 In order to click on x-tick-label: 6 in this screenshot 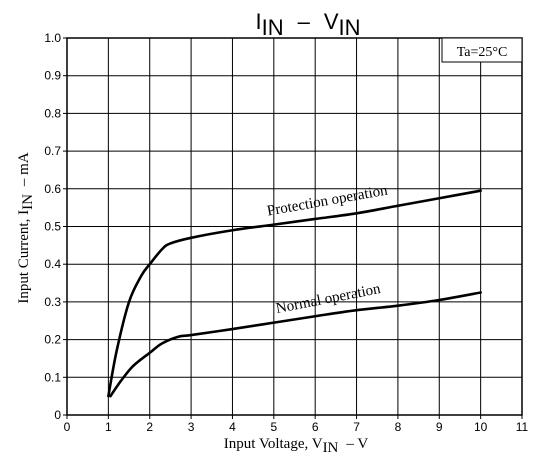, I will do `click(315, 427)`.